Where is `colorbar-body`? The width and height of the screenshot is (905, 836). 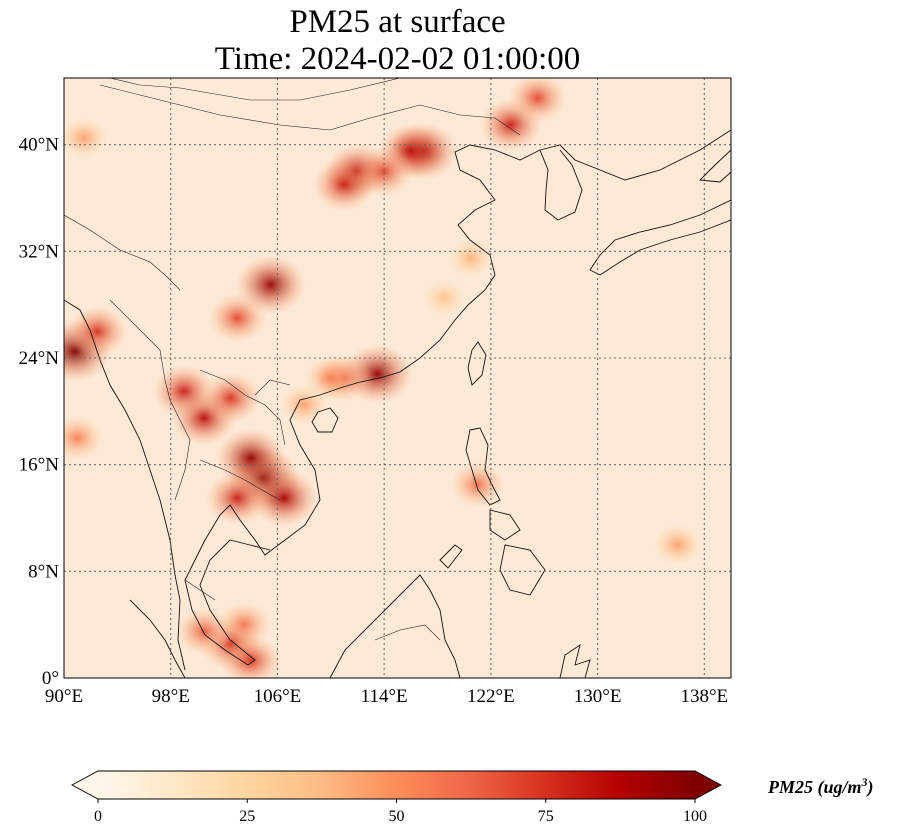 colorbar-body is located at coordinates (396, 785).